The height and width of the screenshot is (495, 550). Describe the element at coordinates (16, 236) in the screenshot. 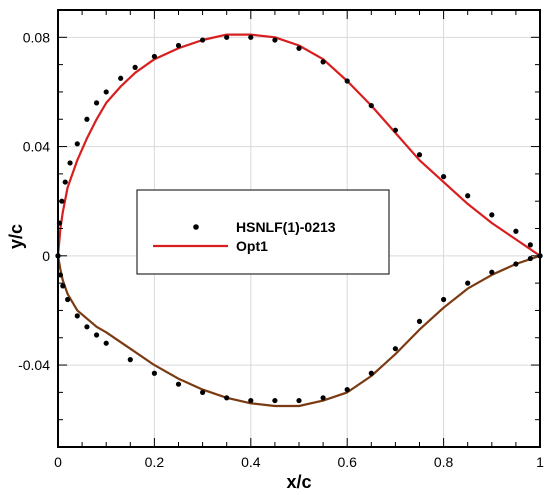

I see `y-axis-title: y/c` at that location.